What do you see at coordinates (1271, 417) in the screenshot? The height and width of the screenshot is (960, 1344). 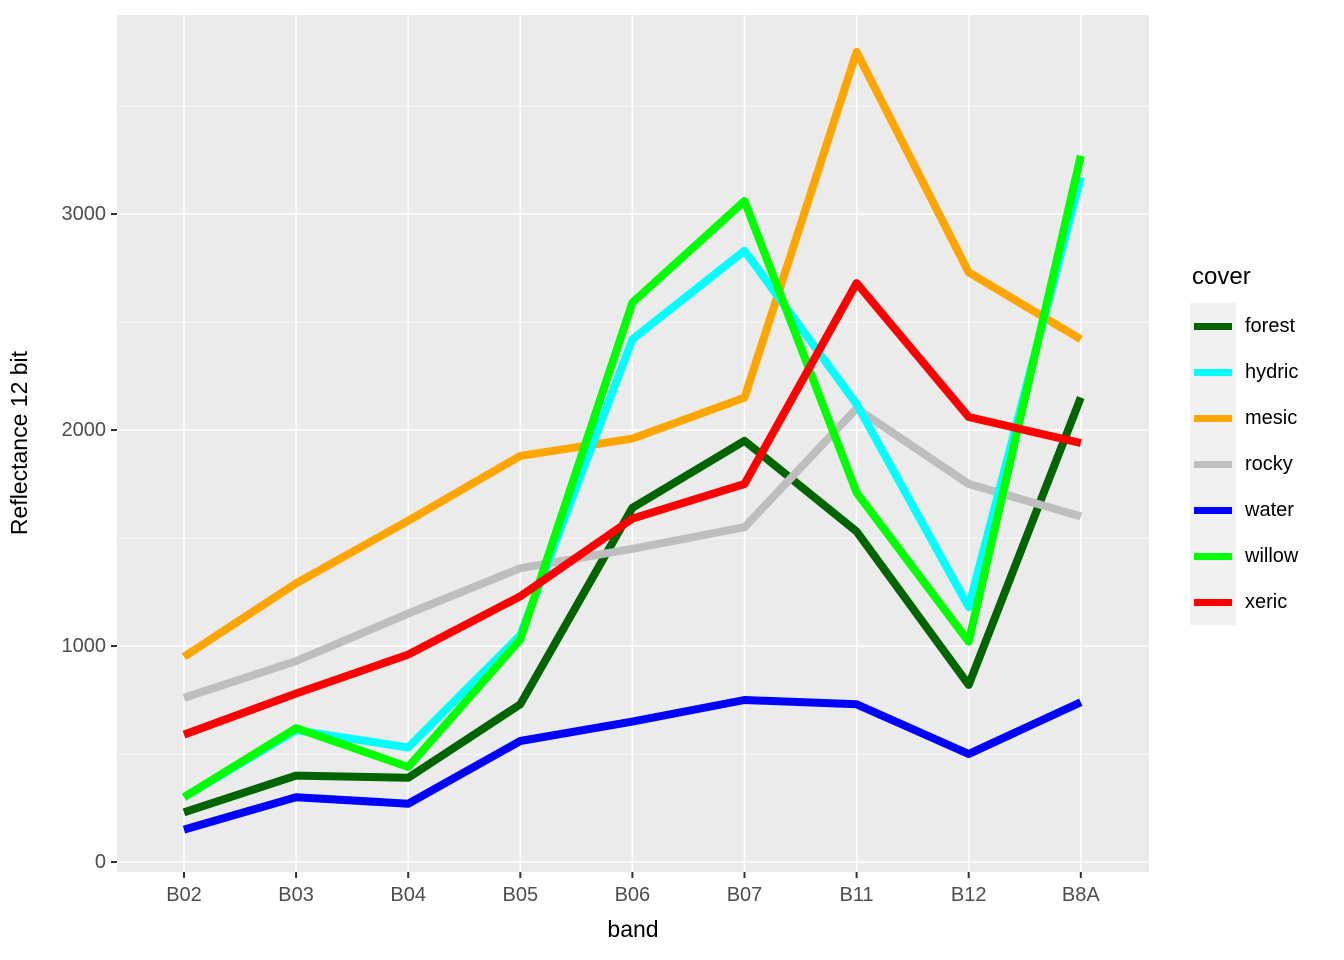 I see `legend-label: mesic` at bounding box center [1271, 417].